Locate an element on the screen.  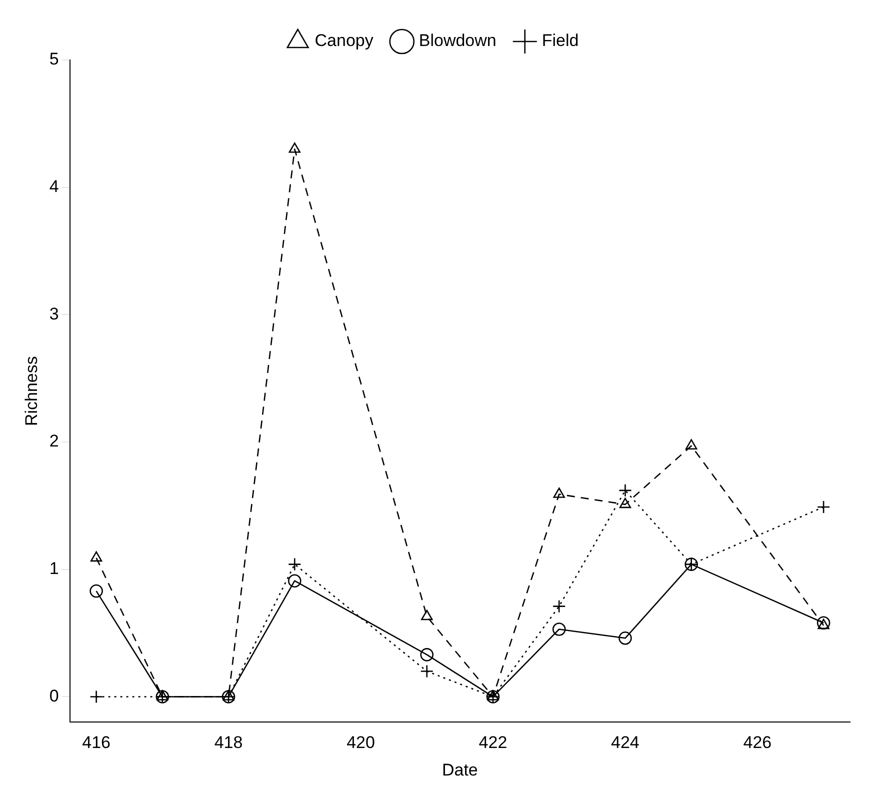
x-tick-label: 422 is located at coordinates (493, 742).